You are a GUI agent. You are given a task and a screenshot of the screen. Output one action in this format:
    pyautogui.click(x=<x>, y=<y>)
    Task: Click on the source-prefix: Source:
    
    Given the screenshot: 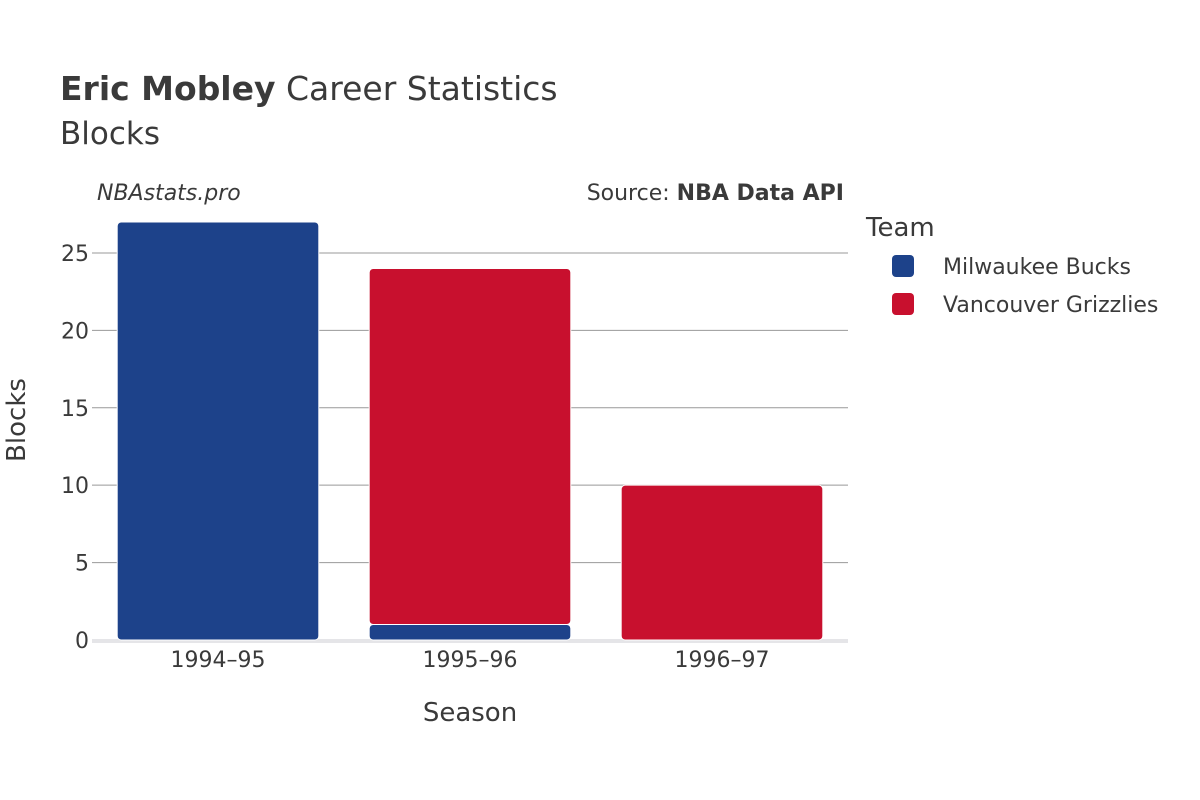 What is the action you would take?
    pyautogui.click(x=632, y=193)
    